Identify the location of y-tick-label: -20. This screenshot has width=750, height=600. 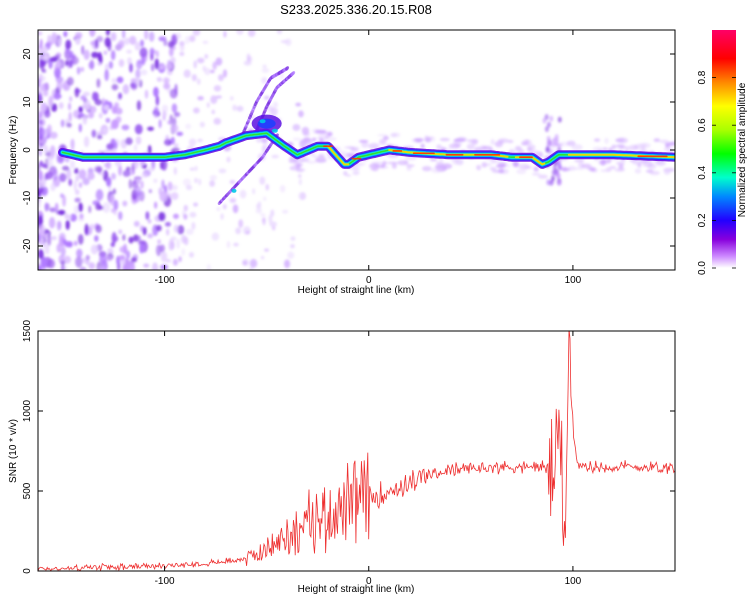
(27, 245).